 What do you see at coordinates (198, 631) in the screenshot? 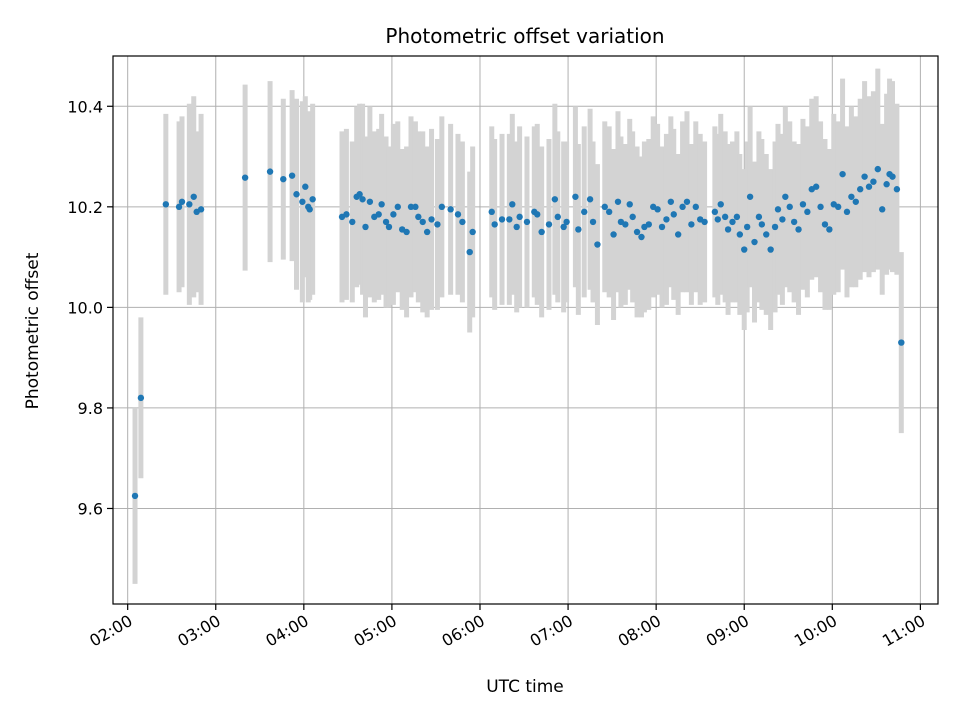
I see `x-tick-label: 03:00` at bounding box center [198, 631].